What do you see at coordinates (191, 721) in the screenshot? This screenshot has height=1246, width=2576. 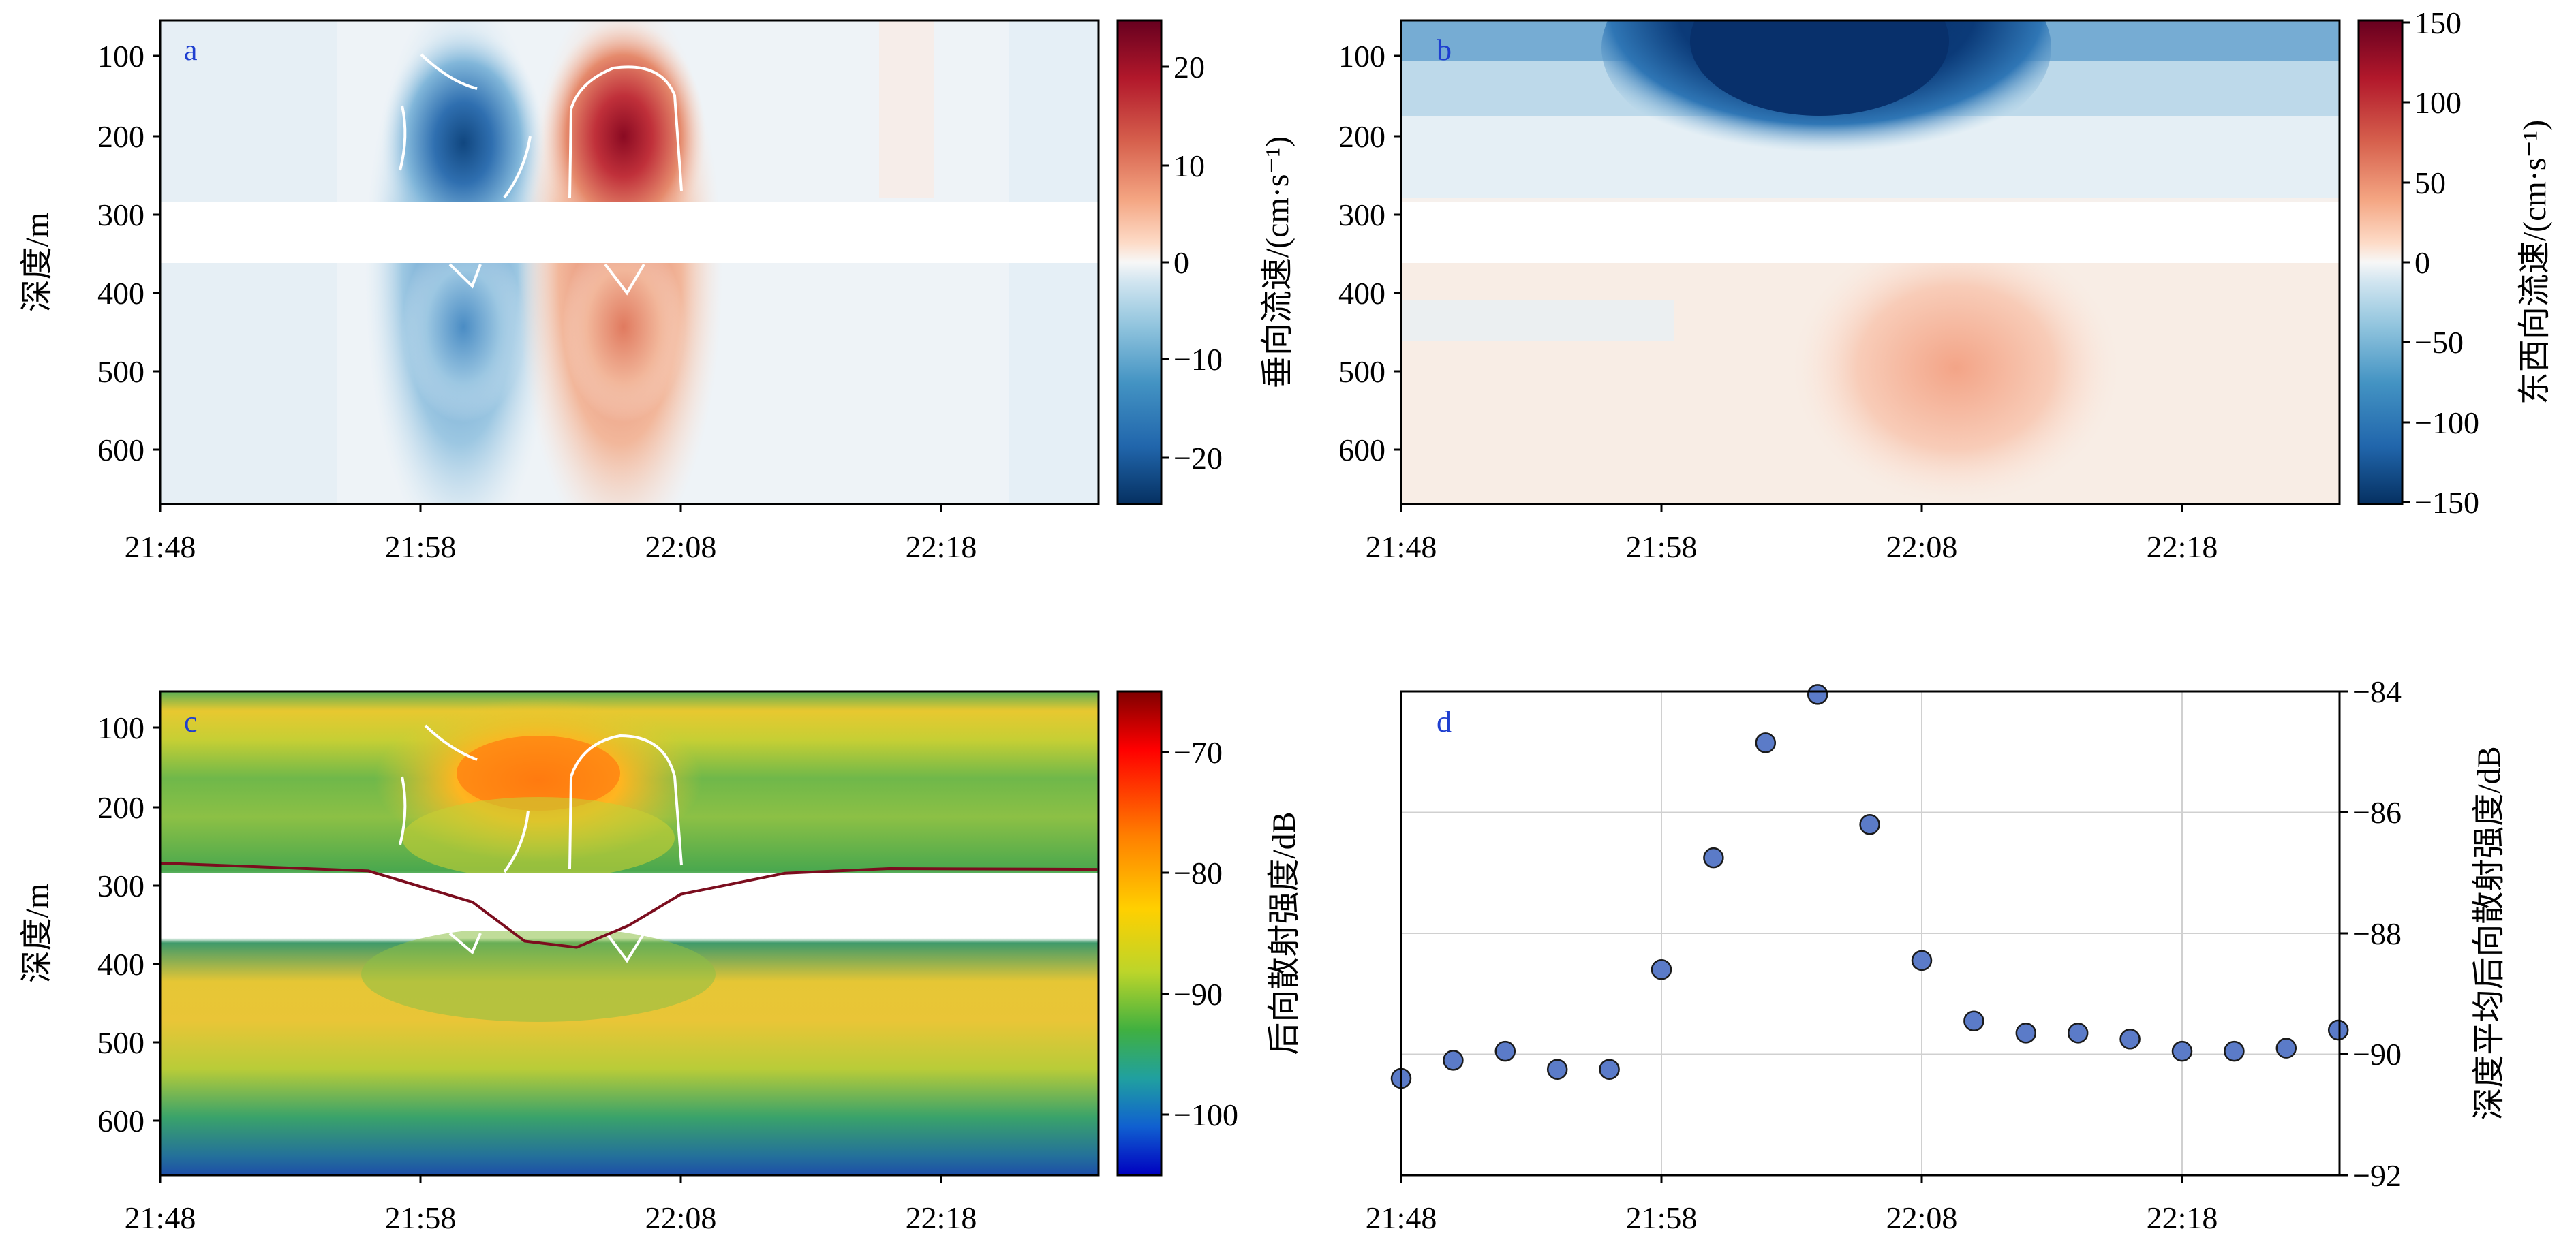 I see `panel-c-label: c` at bounding box center [191, 721].